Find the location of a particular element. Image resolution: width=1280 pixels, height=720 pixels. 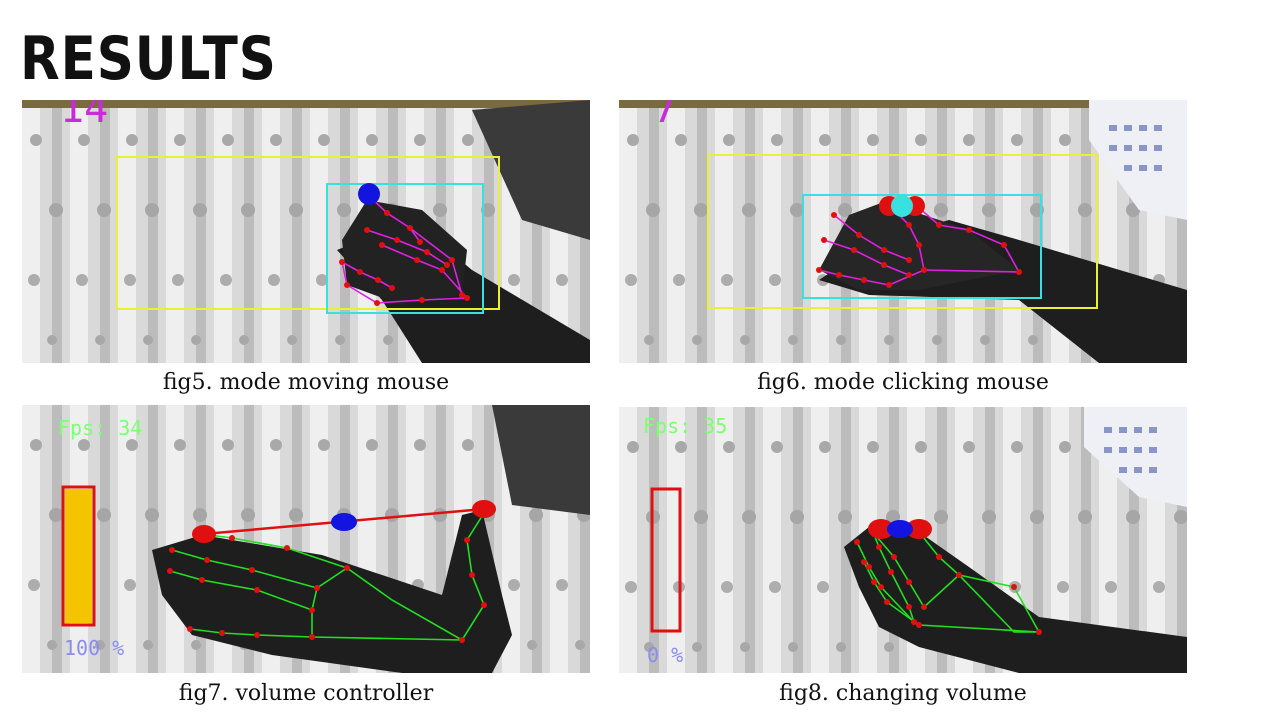

fig5-overlay-text: 14 is located at coordinates (84, 116).